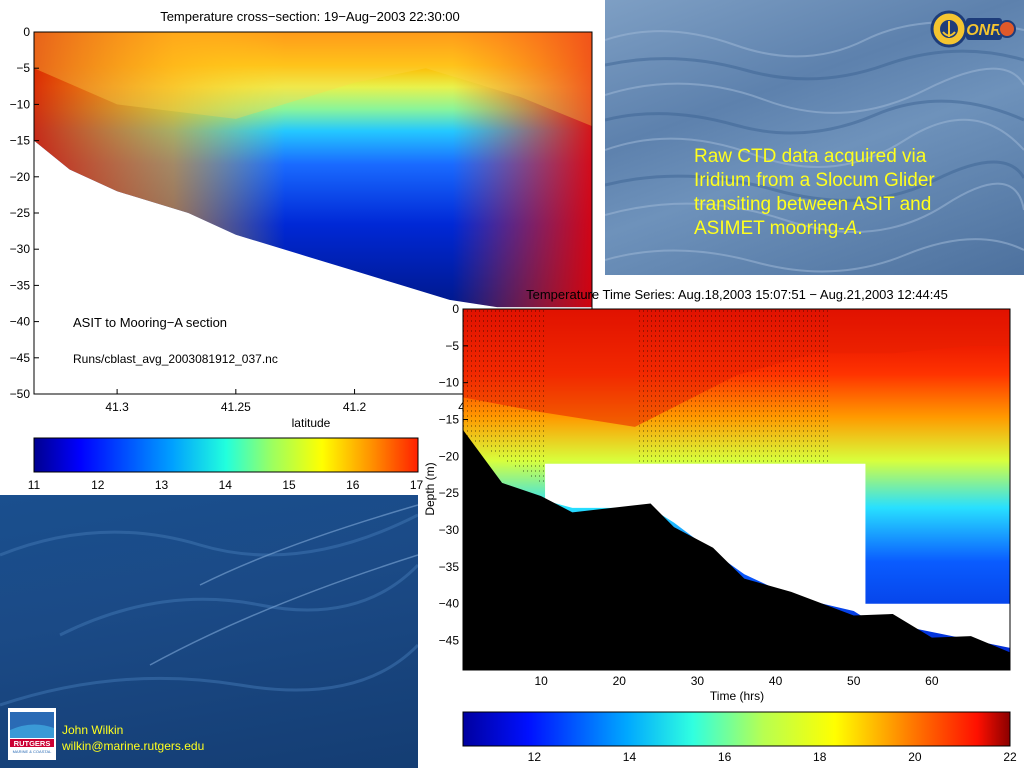  I want to click on caption-line-3: transiting between ASIT and, so click(813, 204).